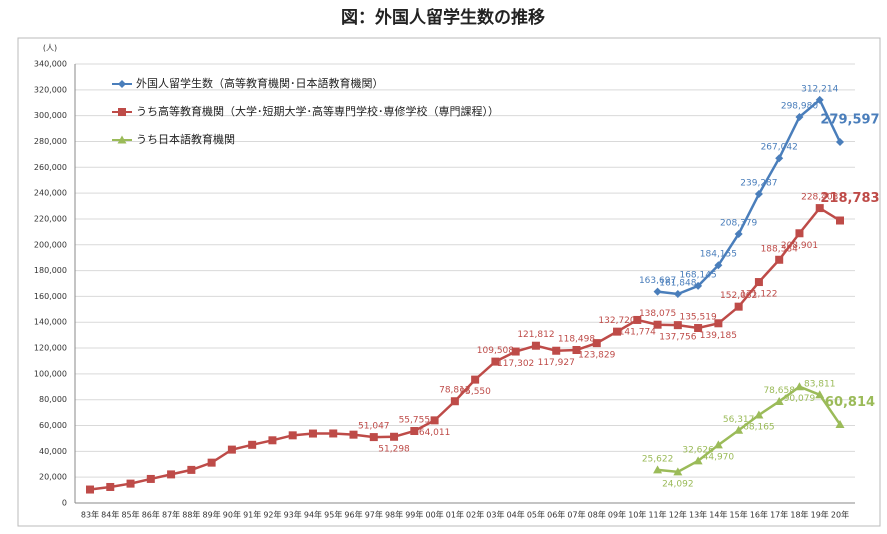 The image size is (887, 534). Describe the element at coordinates (799, 515) in the screenshot. I see `x-tick-label: 18年` at that location.